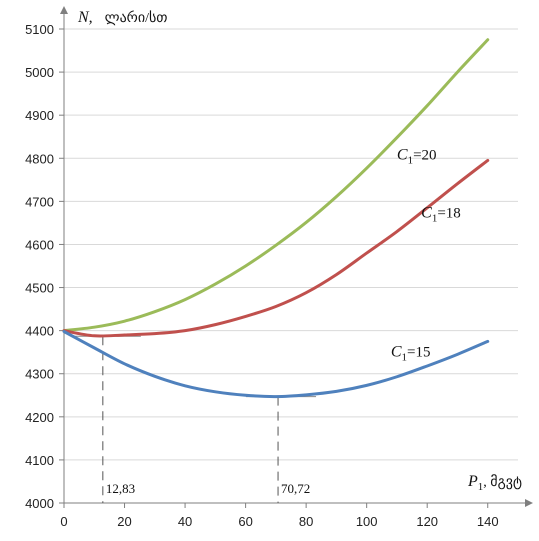 Image resolution: width=539 pixels, height=541 pixels. What do you see at coordinates (279, 521) in the screenshot?
I see `x-tick-labels: 0 20 40 60 80 100 120 140` at bounding box center [279, 521].